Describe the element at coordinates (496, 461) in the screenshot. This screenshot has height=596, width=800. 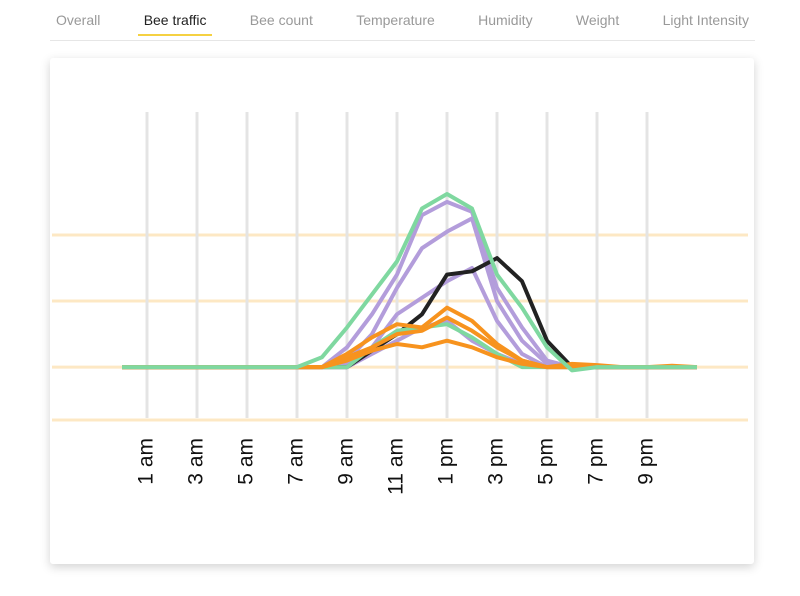
I see `x-tick-label: 3 pm` at that location.